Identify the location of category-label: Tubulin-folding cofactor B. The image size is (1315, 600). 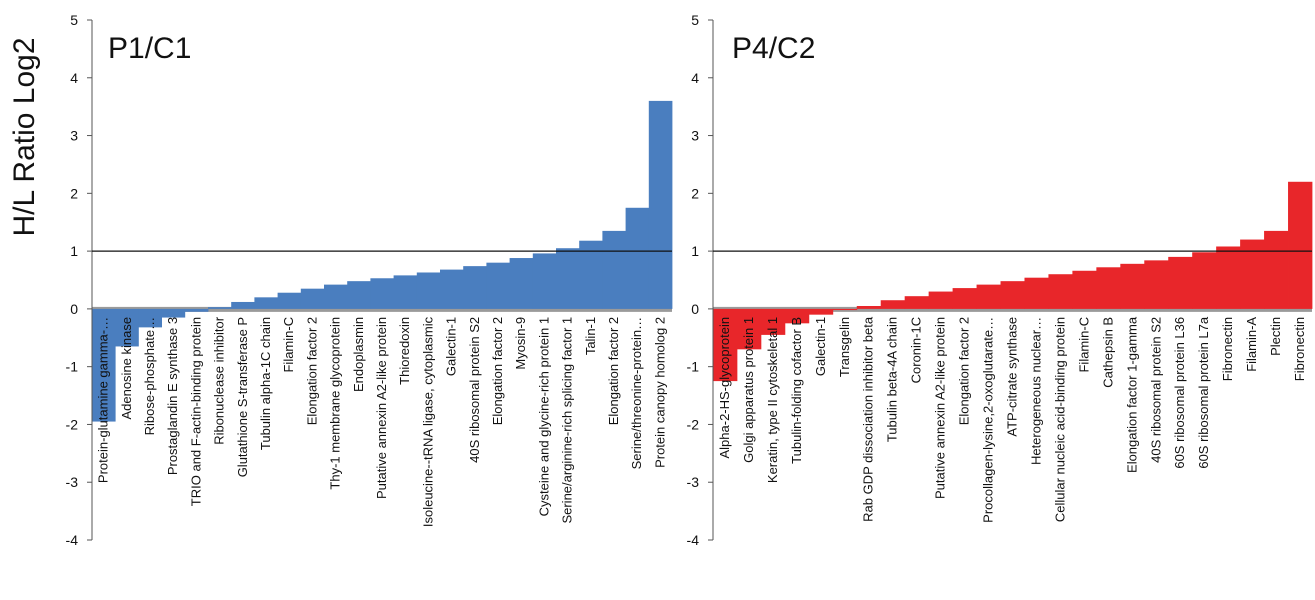
(796, 390).